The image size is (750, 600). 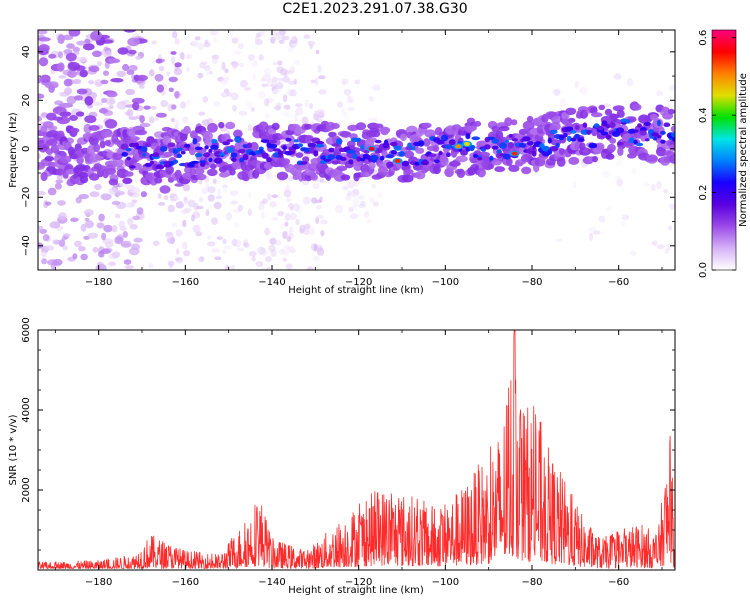 What do you see at coordinates (371, 148) in the screenshot?
I see `spectrogram-peak` at bounding box center [371, 148].